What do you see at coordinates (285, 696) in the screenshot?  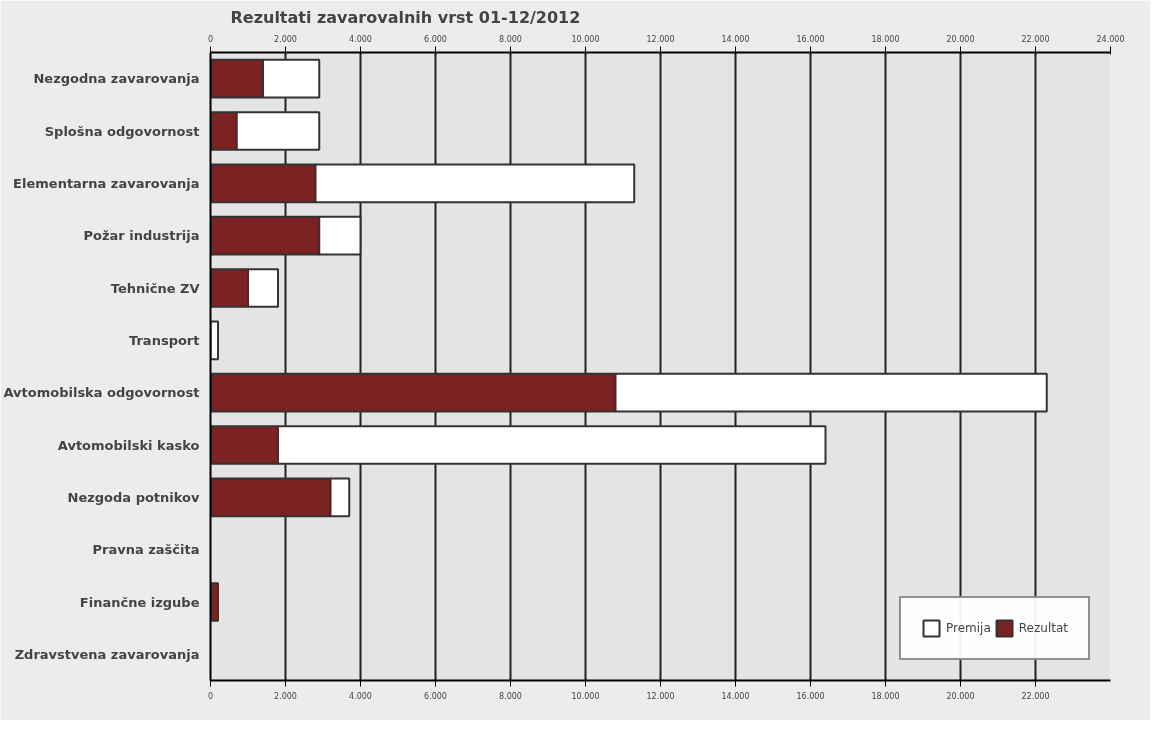 I see `x-tick-label: 2.000` at bounding box center [285, 696].